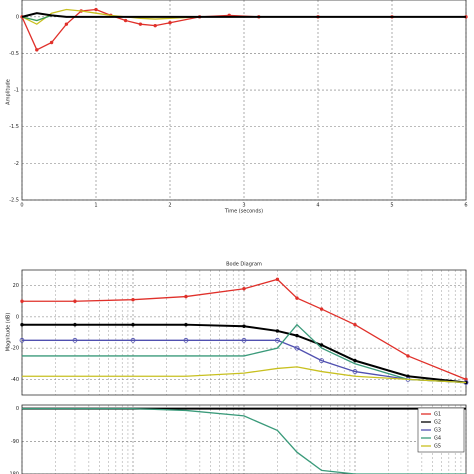 The height and width of the screenshot is (474, 474). Describe the element at coordinates (15, 380) in the screenshot. I see `y-tick-label: -40` at that location.